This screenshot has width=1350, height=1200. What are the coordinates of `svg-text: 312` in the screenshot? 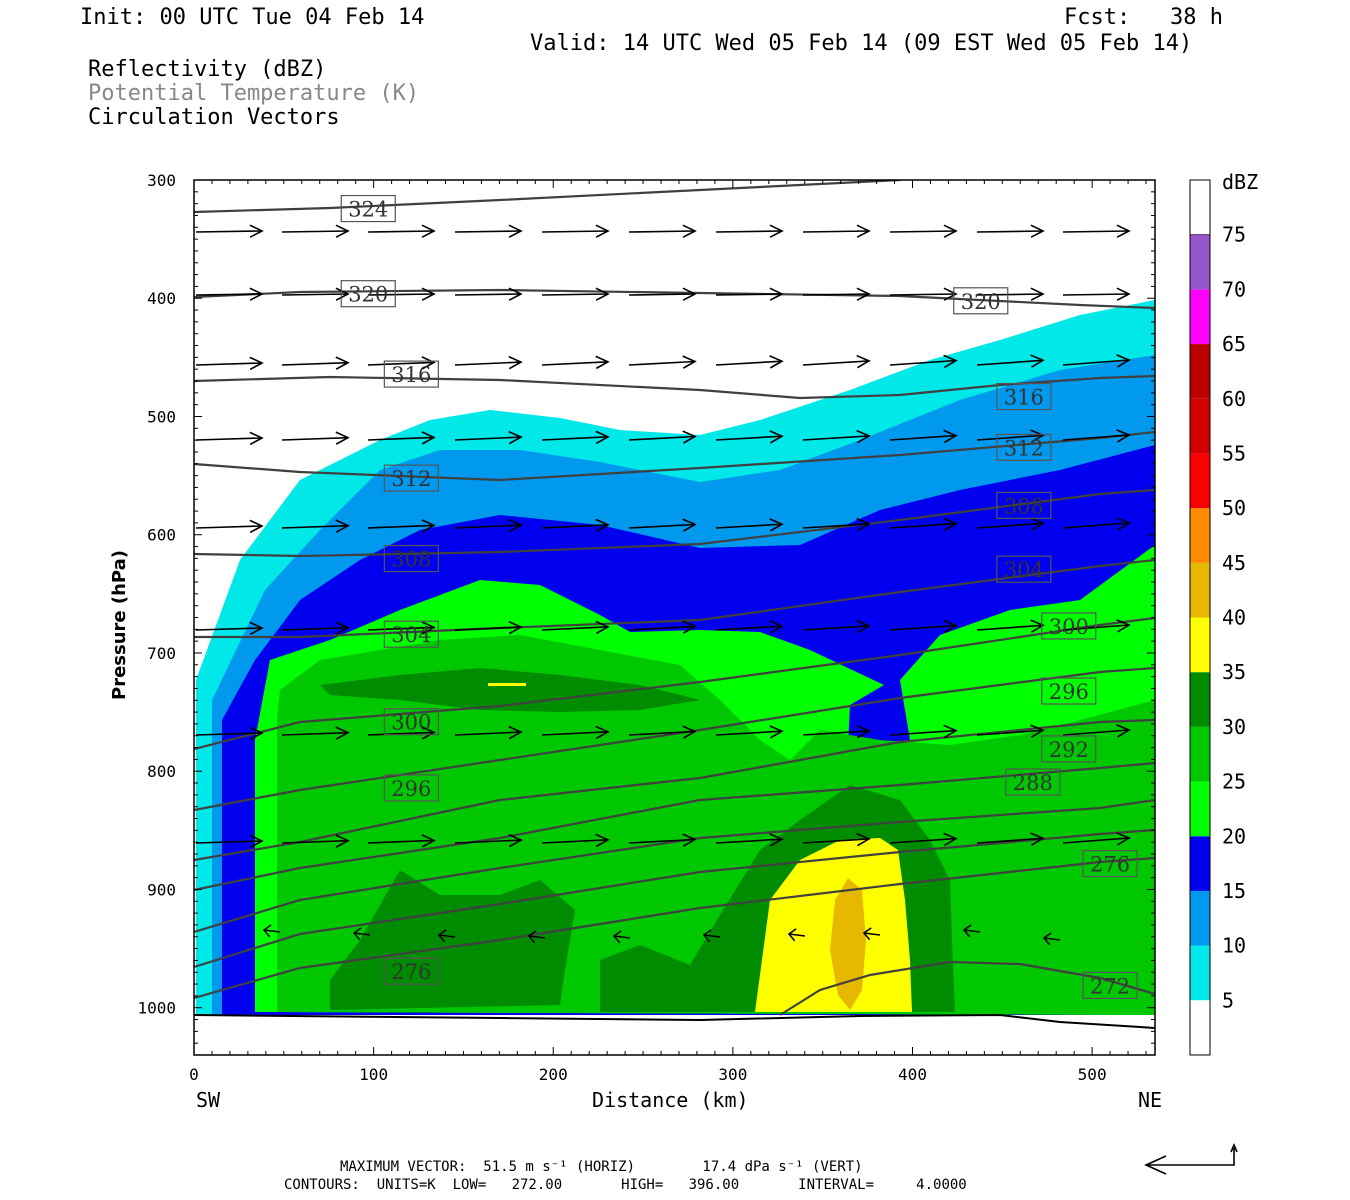 It's located at (1024, 448).